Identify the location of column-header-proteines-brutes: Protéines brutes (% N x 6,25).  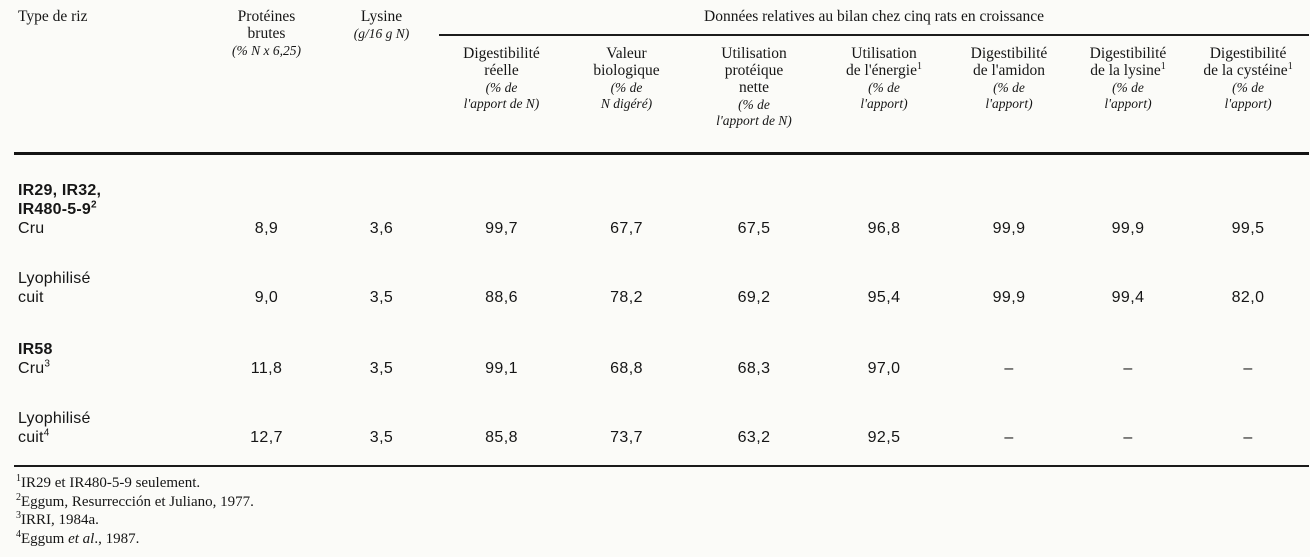
(266, 79).